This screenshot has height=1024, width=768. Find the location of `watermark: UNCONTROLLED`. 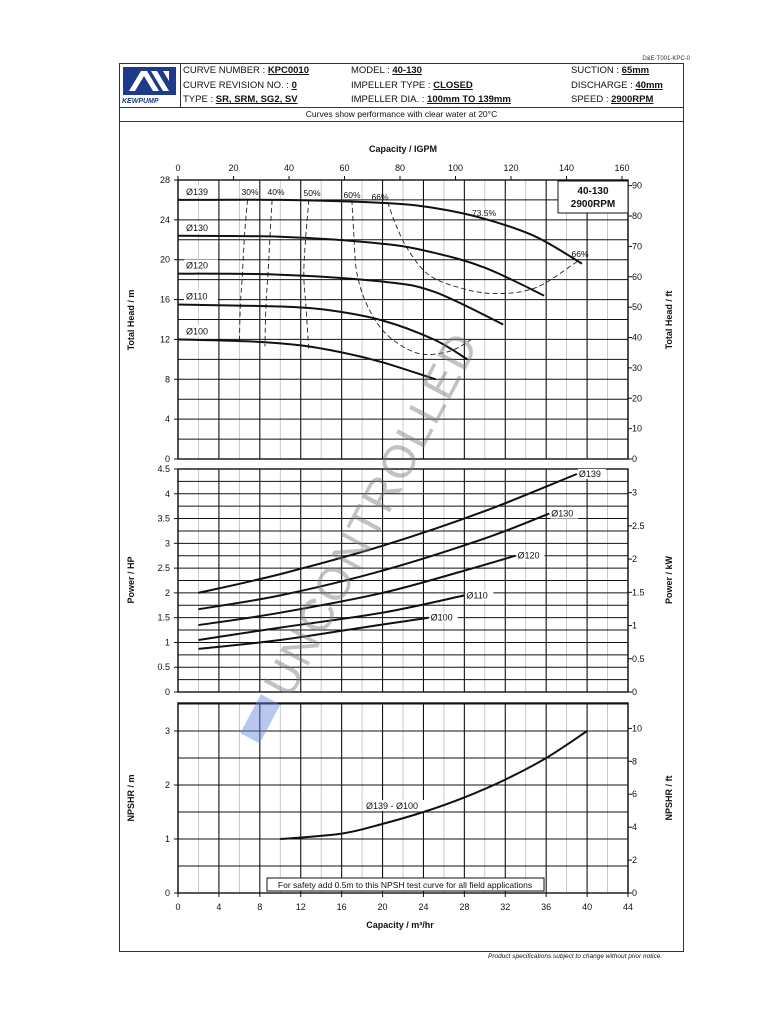

watermark: UNCONTROLLED is located at coordinates (371, 514).